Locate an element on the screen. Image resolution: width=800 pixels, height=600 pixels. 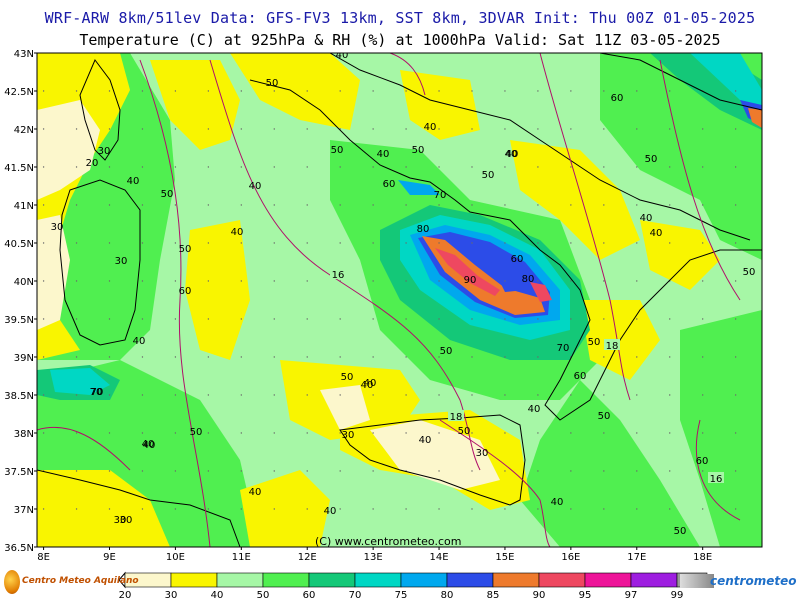
temp-contour-adriatic is located at coordinates (700, 180).